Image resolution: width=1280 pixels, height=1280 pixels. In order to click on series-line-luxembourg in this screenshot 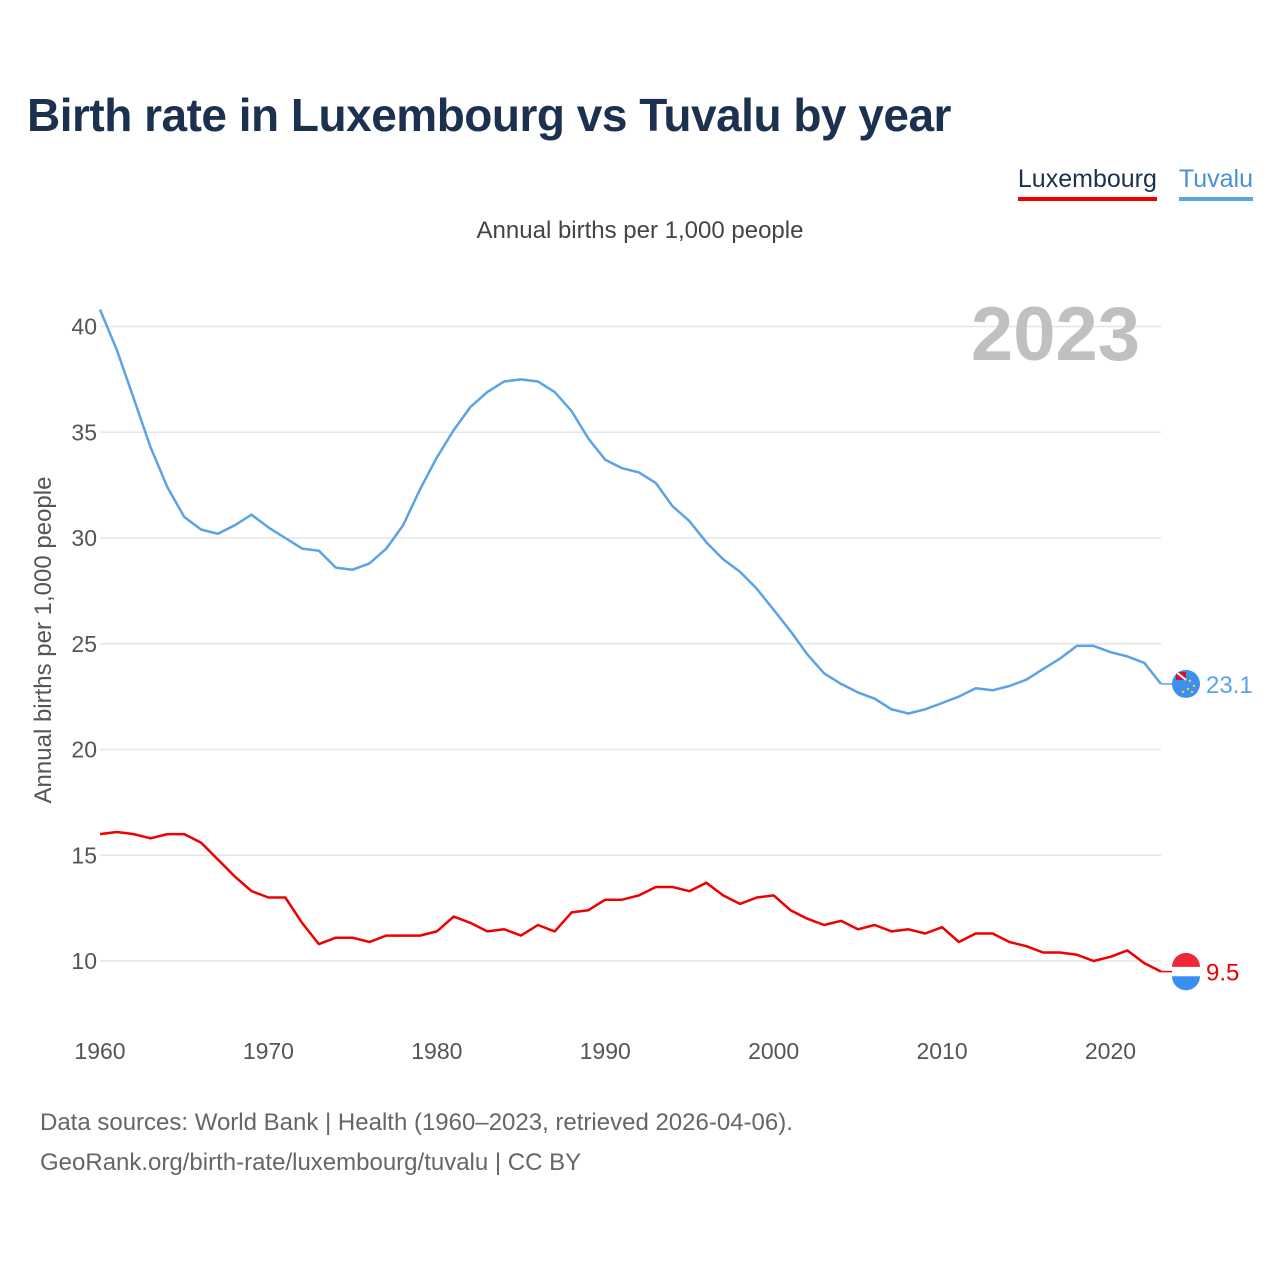, I will do `click(630, 901)`.